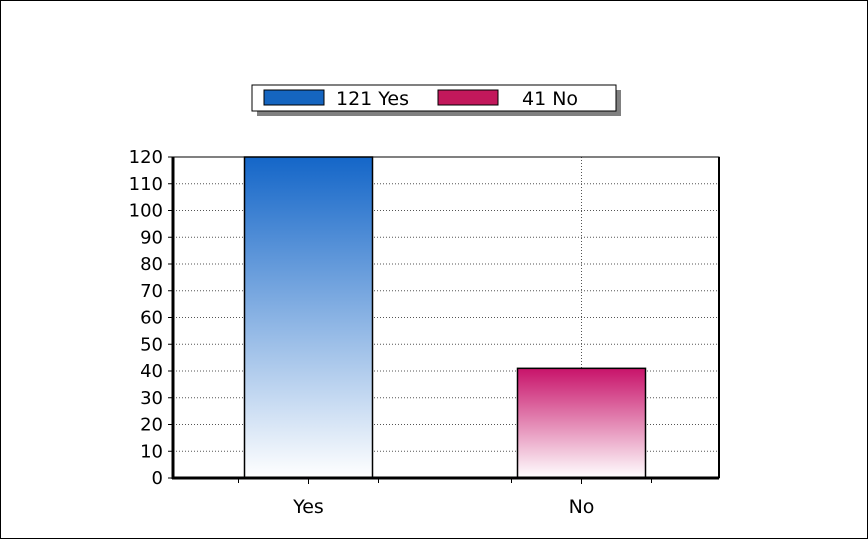 This screenshot has width=868, height=542. I want to click on x-tick-label-no: No, so click(582, 507).